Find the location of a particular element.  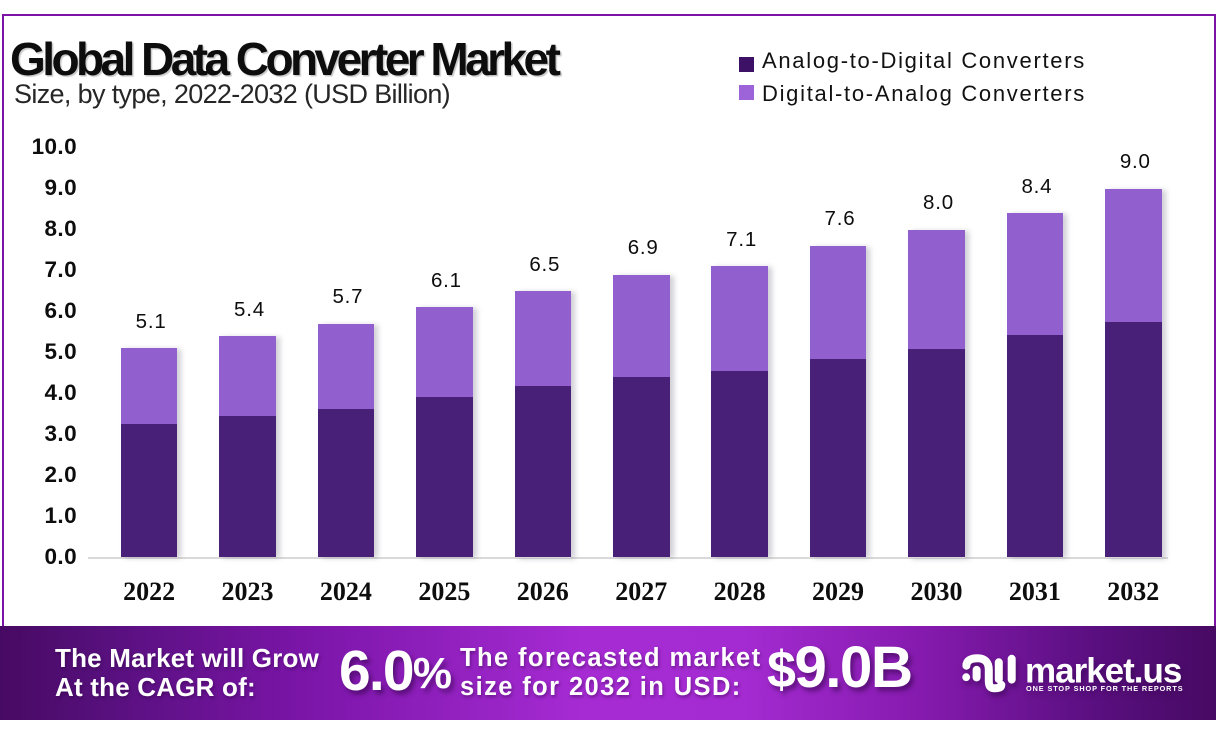

svg-text: market.us is located at coordinates (1103, 671).